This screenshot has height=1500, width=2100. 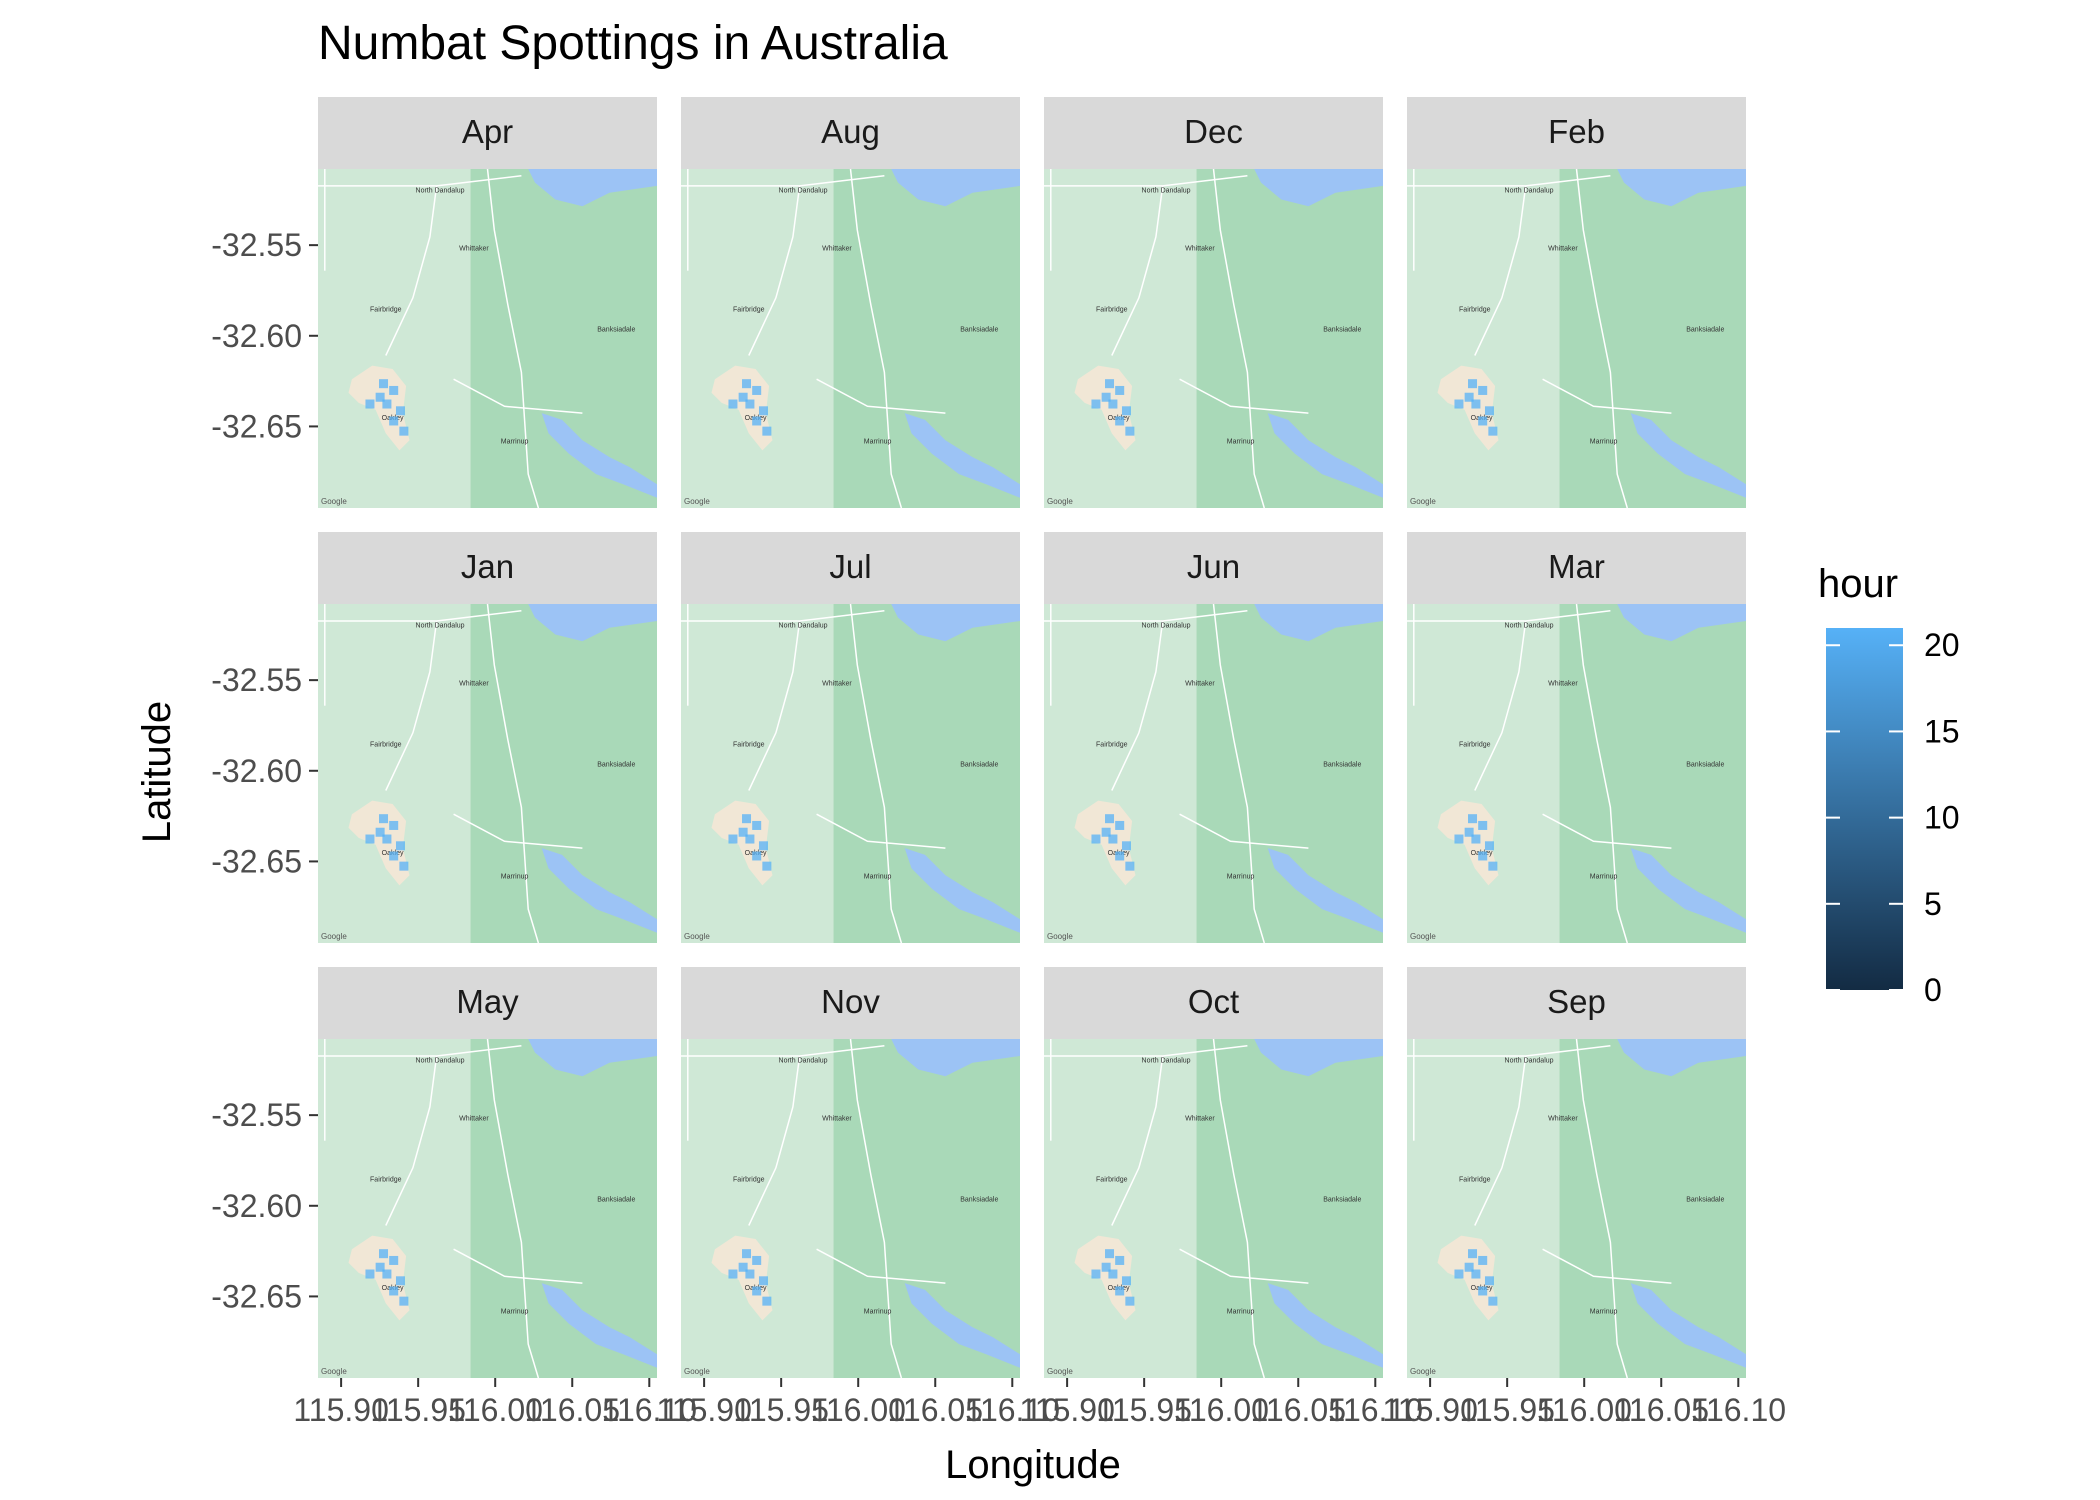 What do you see at coordinates (341, 1410) in the screenshot?
I see `x-tick-label: 115.90` at bounding box center [341, 1410].